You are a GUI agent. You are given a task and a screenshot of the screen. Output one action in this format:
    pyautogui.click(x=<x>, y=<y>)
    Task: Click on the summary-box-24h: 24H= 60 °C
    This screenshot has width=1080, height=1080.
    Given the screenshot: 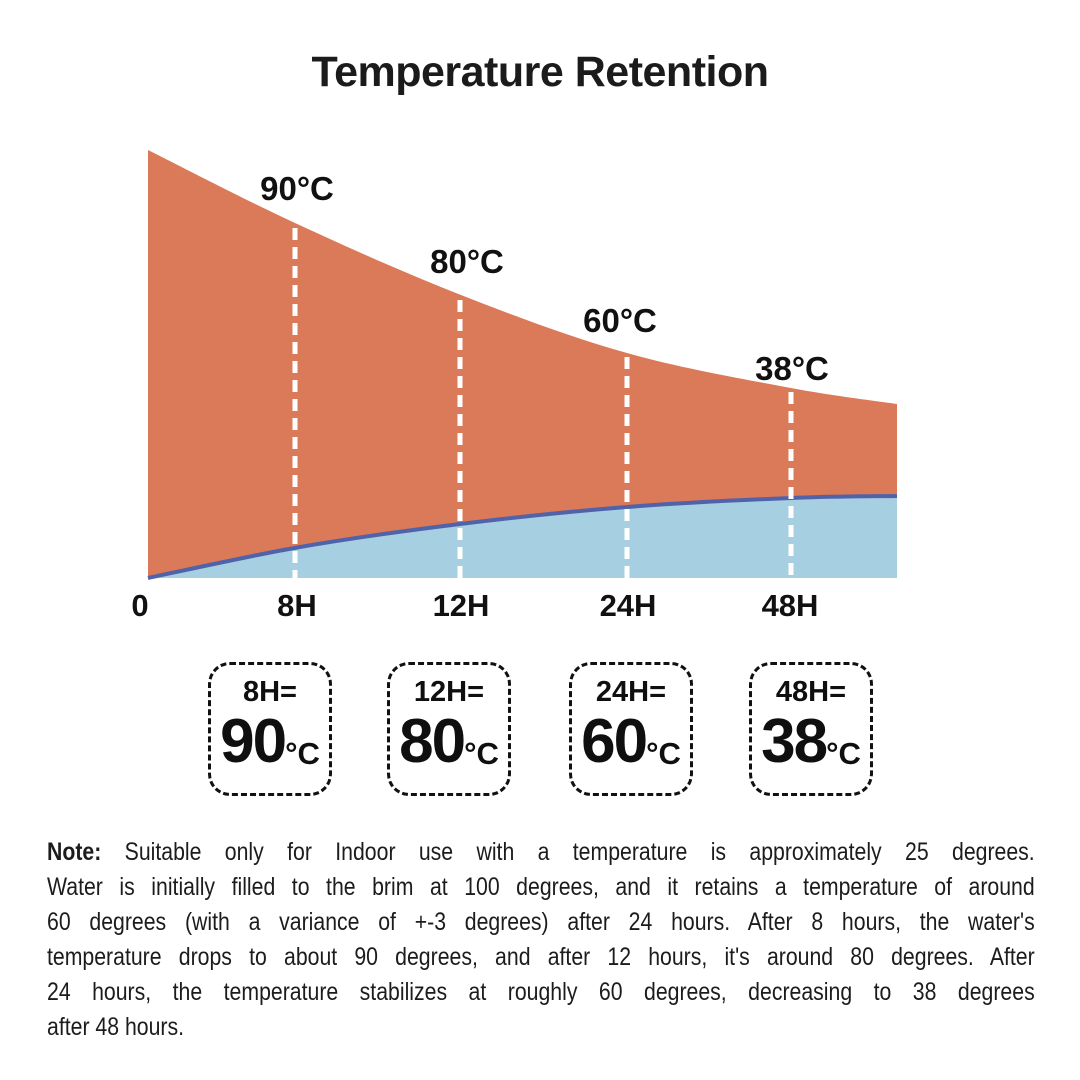 What is the action you would take?
    pyautogui.click(x=631, y=729)
    